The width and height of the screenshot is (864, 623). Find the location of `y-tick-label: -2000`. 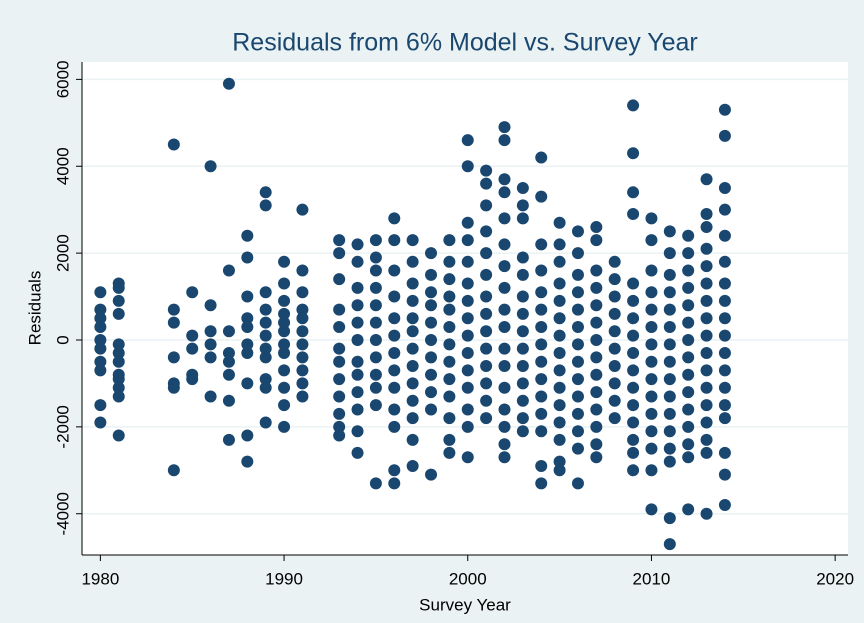

y-tick-label: -2000 is located at coordinates (62, 426).